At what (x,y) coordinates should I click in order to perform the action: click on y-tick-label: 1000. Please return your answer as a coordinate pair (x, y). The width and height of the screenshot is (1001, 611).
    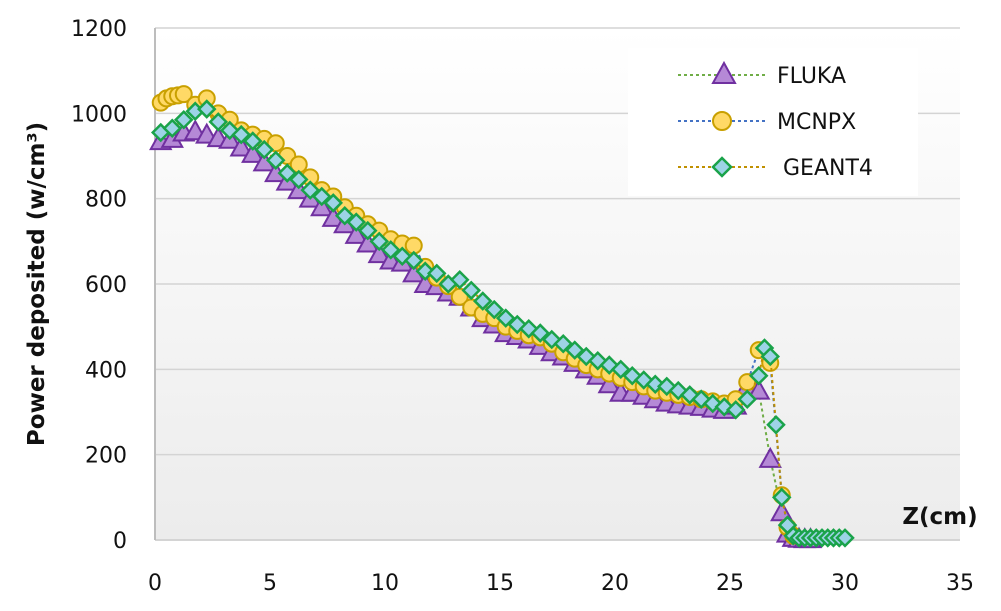
    Looking at the image, I should click on (99, 114).